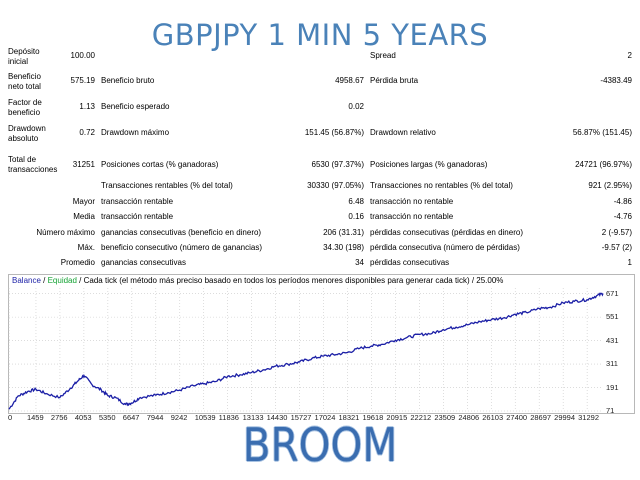 This screenshot has height=480, width=640. I want to click on x-tick-label: 11836, so click(228, 417).